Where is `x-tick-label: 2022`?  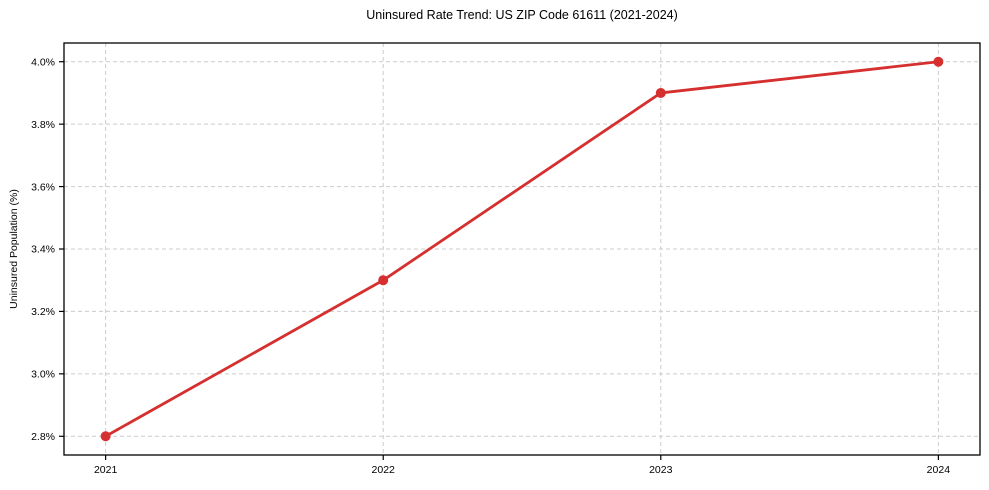 x-tick-label: 2022 is located at coordinates (384, 470).